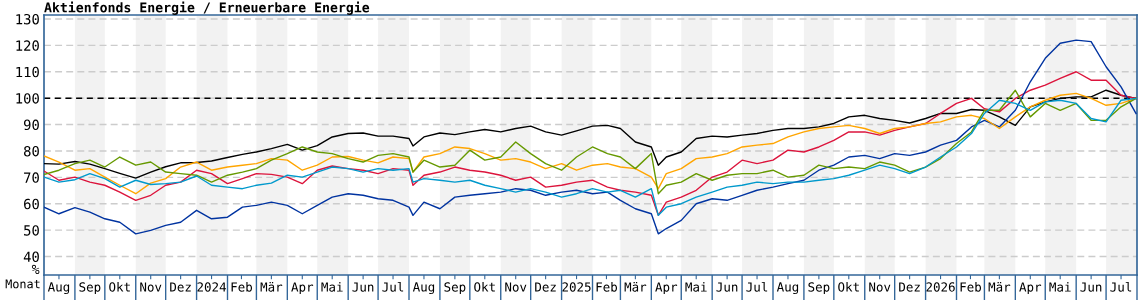 This screenshot has width=1140, height=300. I want to click on y-tick-label: 110, so click(27, 72).